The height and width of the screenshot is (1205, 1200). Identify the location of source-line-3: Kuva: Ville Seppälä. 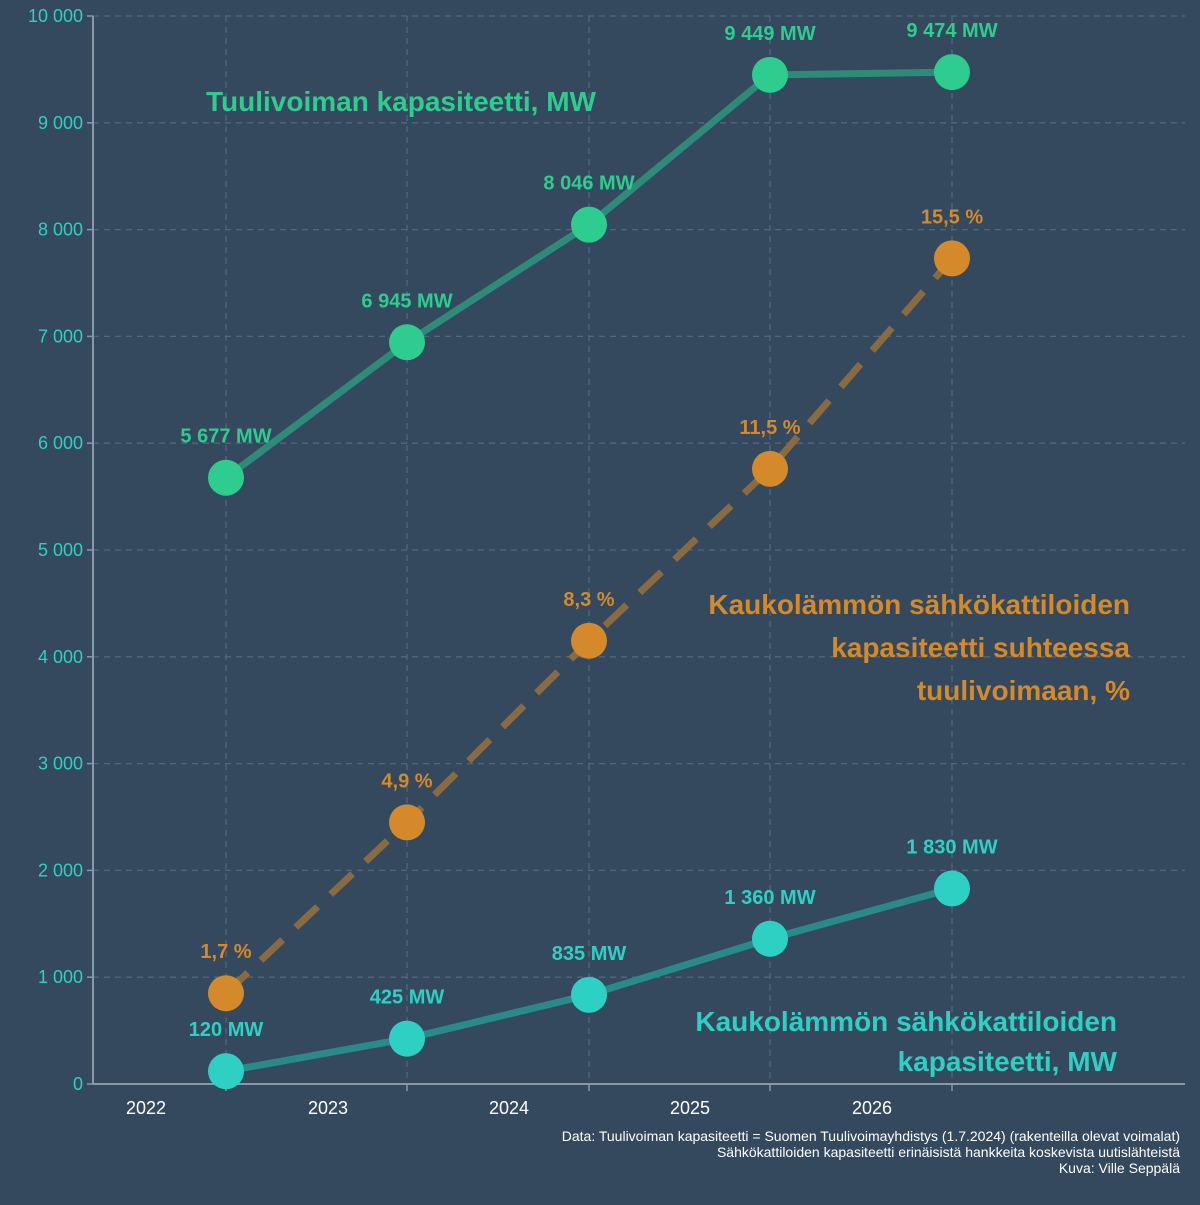
(1119, 1168).